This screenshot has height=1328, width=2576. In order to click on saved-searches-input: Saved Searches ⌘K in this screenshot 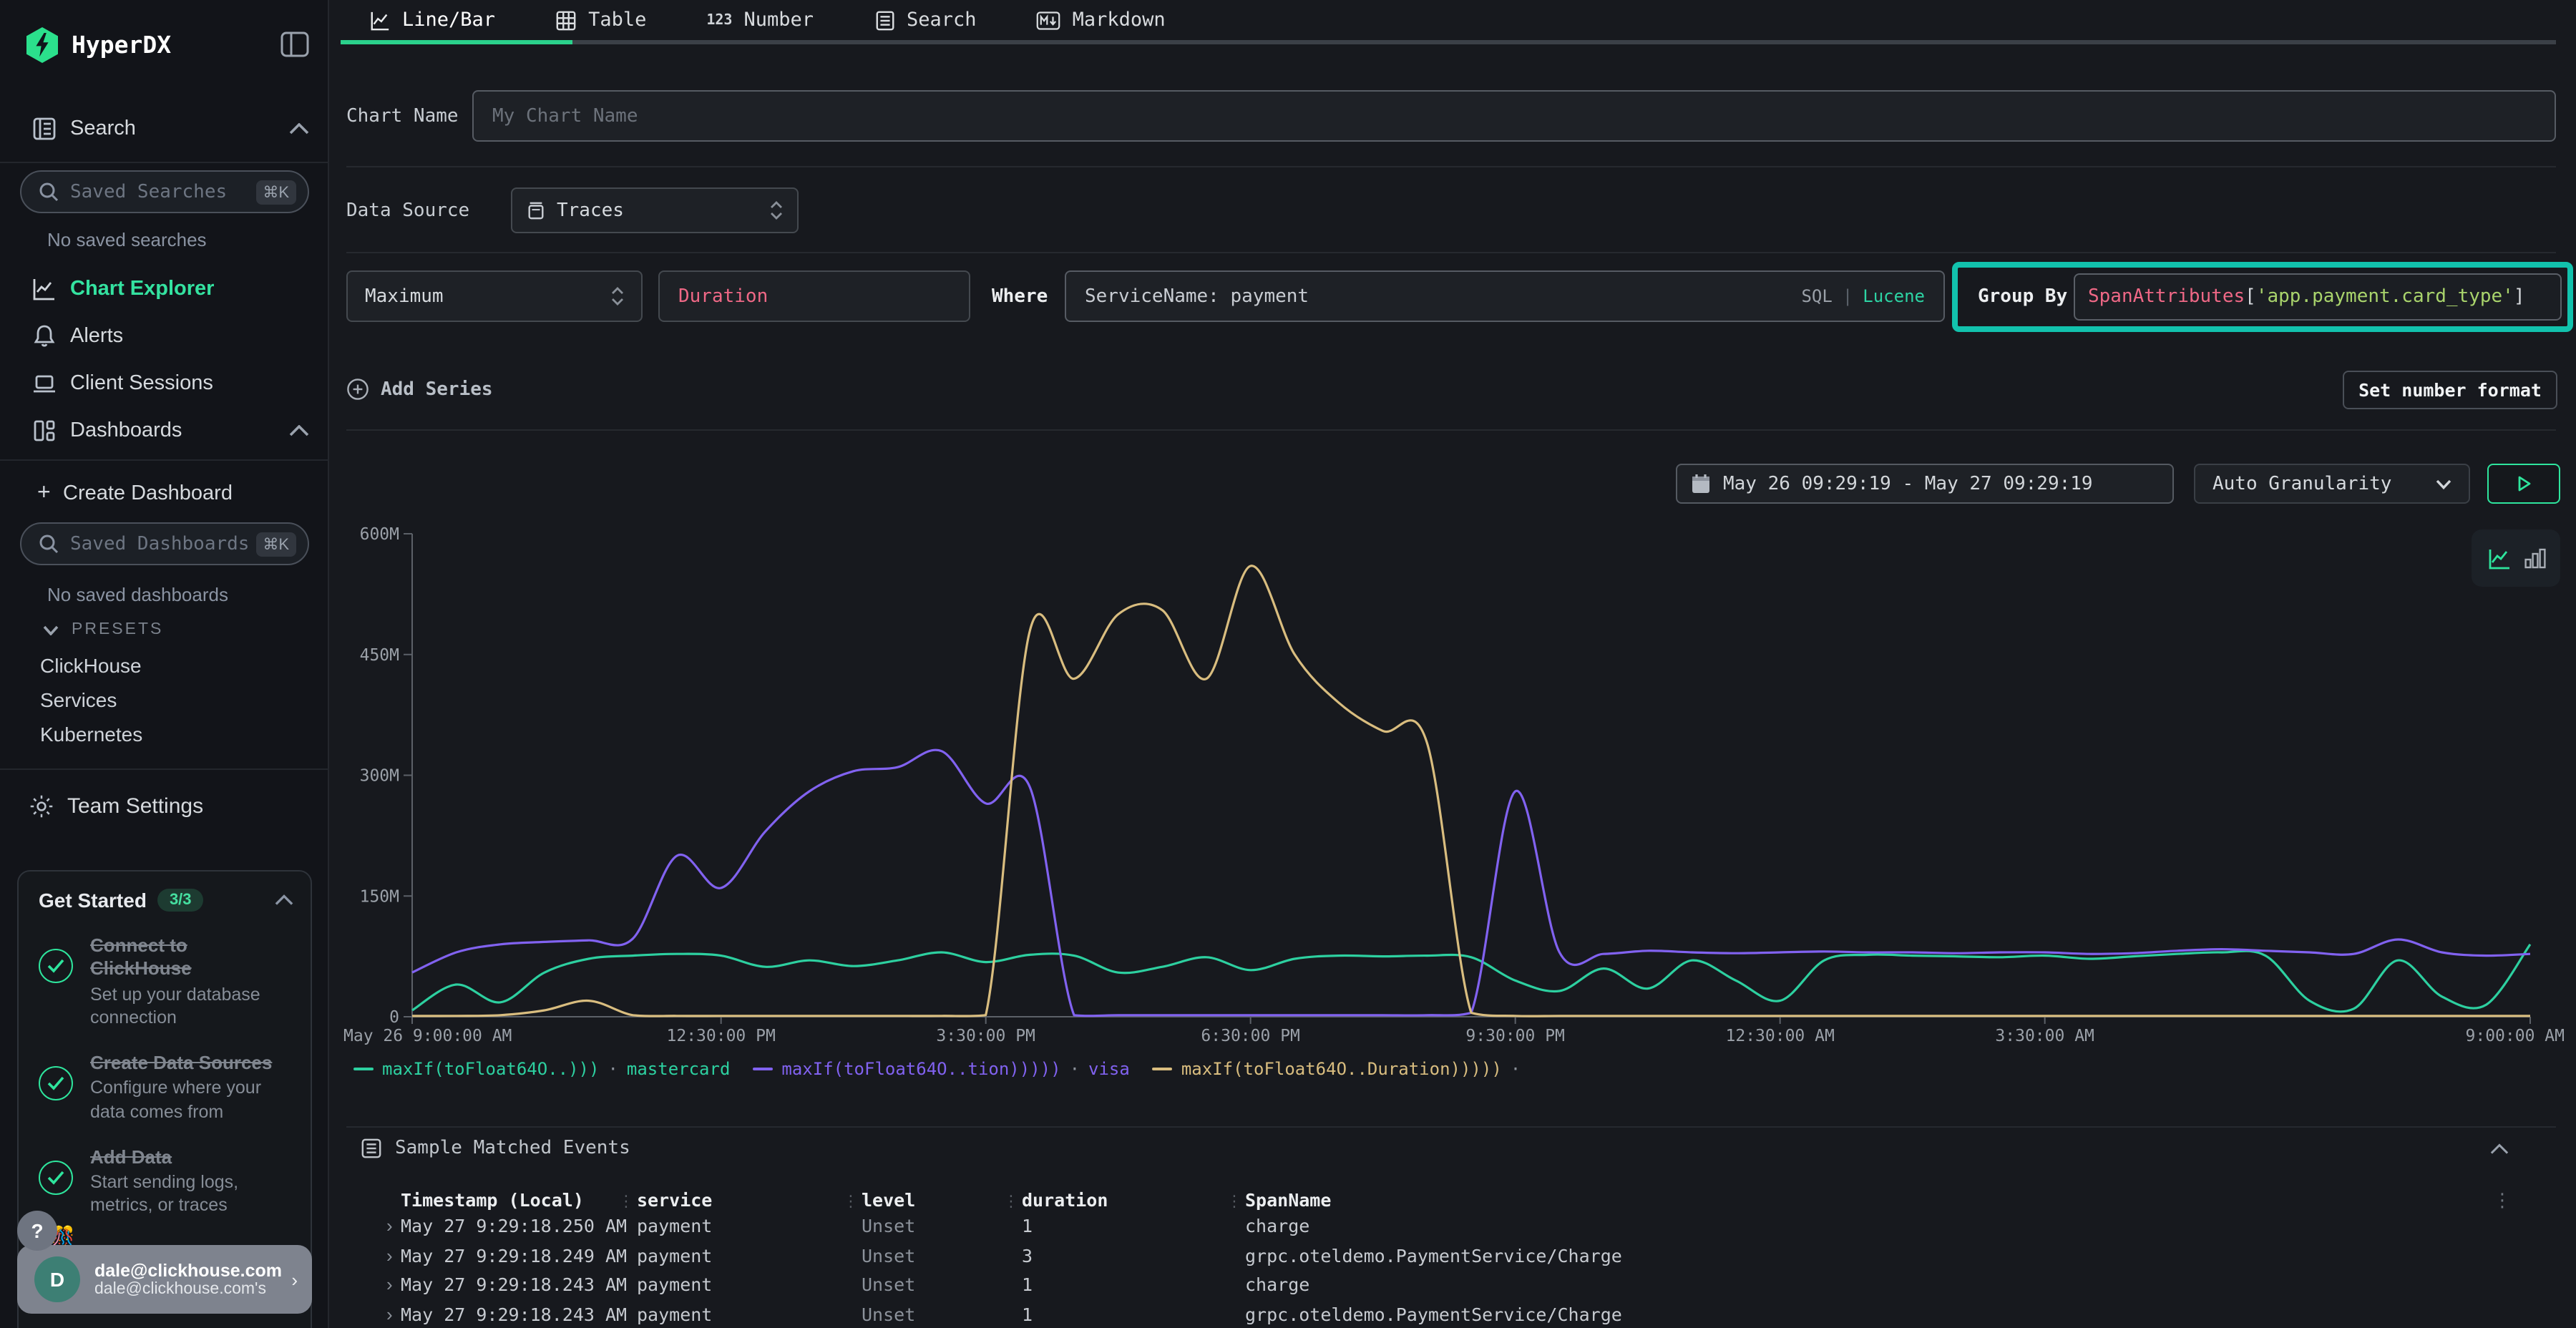, I will do `click(164, 192)`.